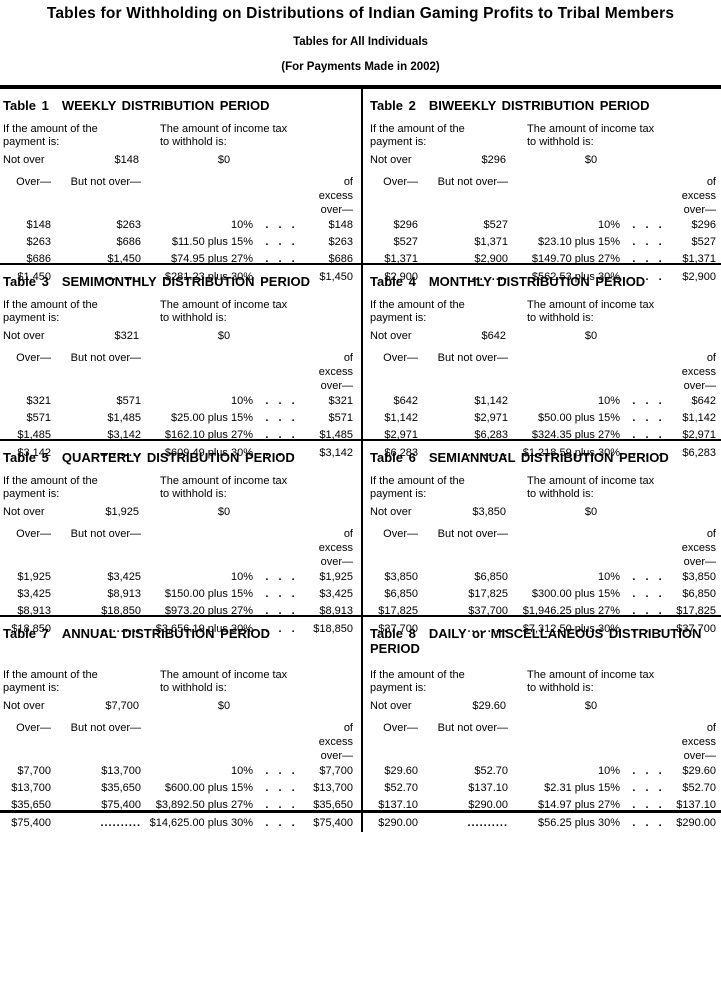 The image size is (721, 984). I want to click on table-period-name: QUARTERLY DISTRIBUTION PERIOD, so click(178, 457).